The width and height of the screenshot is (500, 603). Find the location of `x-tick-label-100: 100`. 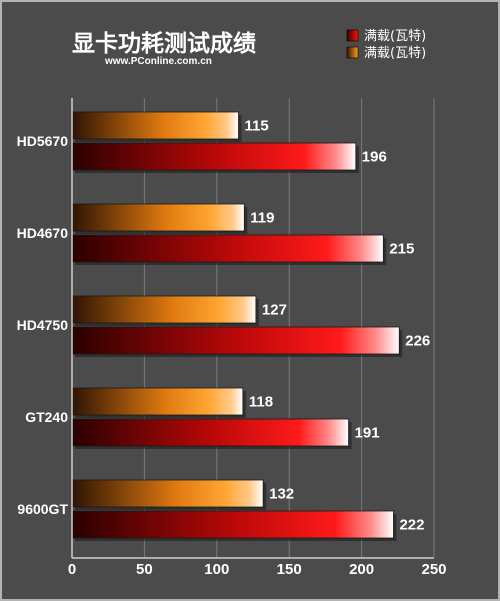

x-tick-label-100: 100 is located at coordinates (216, 569).